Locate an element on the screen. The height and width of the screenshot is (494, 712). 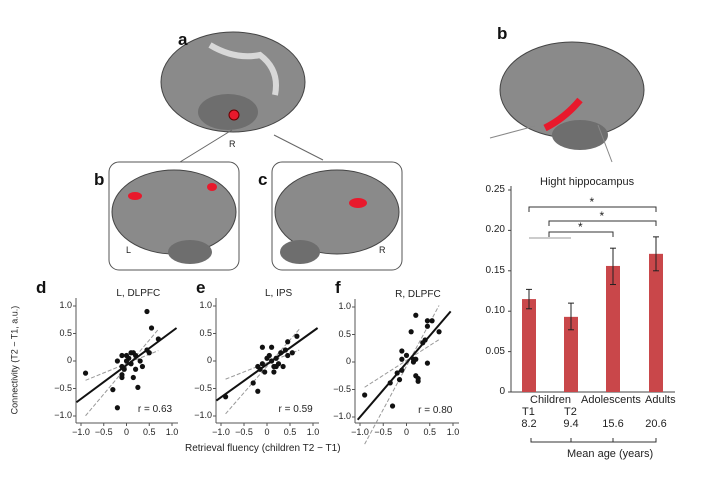
brain-c-side: R is located at coordinates (382, 250).